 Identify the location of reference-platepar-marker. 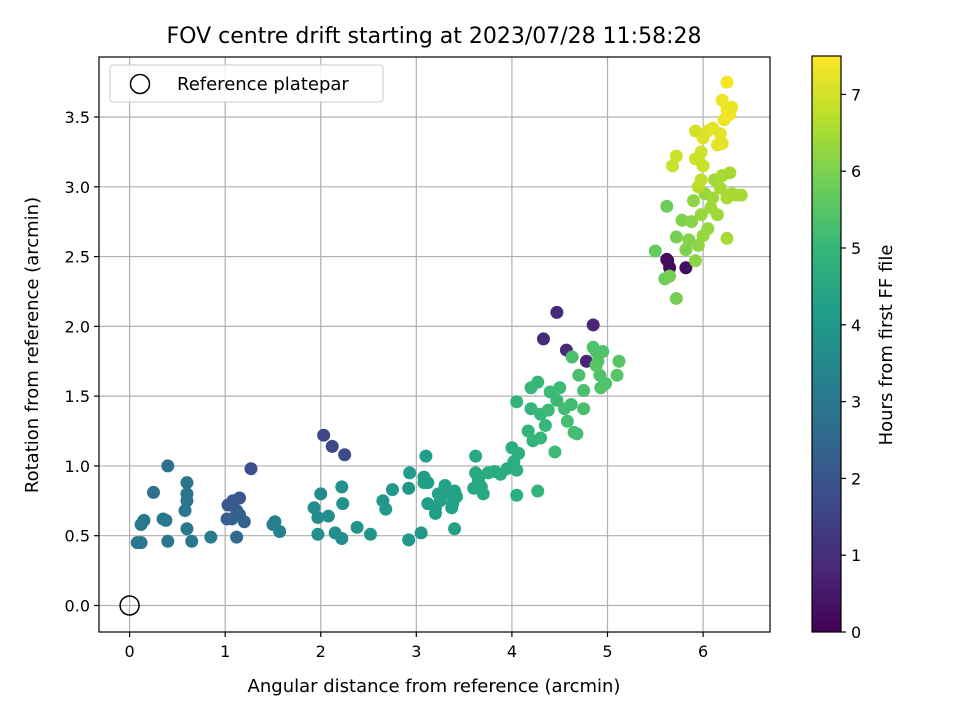
(129, 605).